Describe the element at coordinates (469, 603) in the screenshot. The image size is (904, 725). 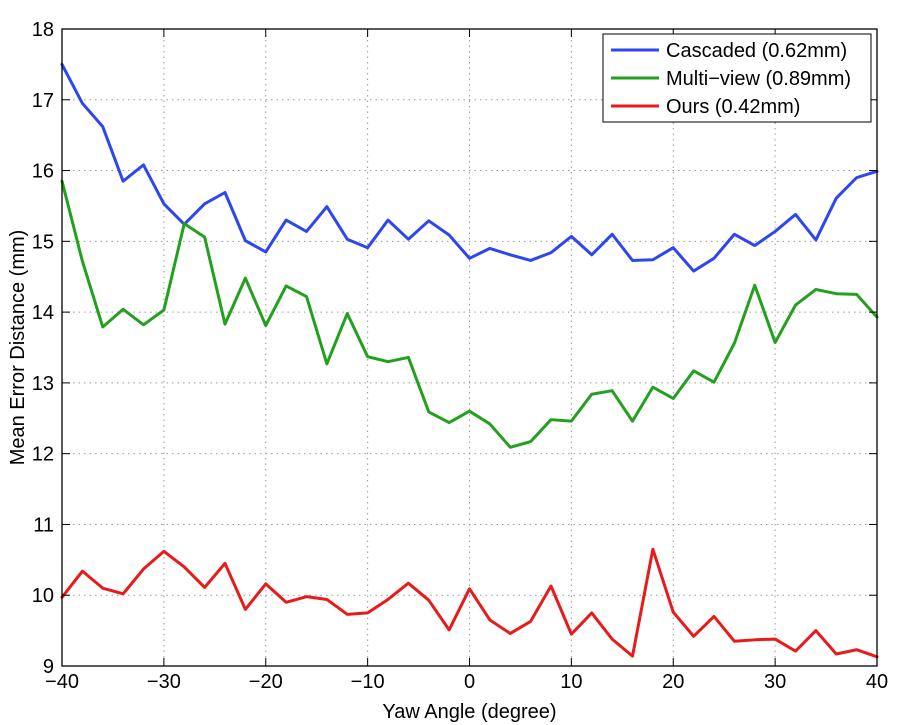
I see `series-line-ours` at that location.